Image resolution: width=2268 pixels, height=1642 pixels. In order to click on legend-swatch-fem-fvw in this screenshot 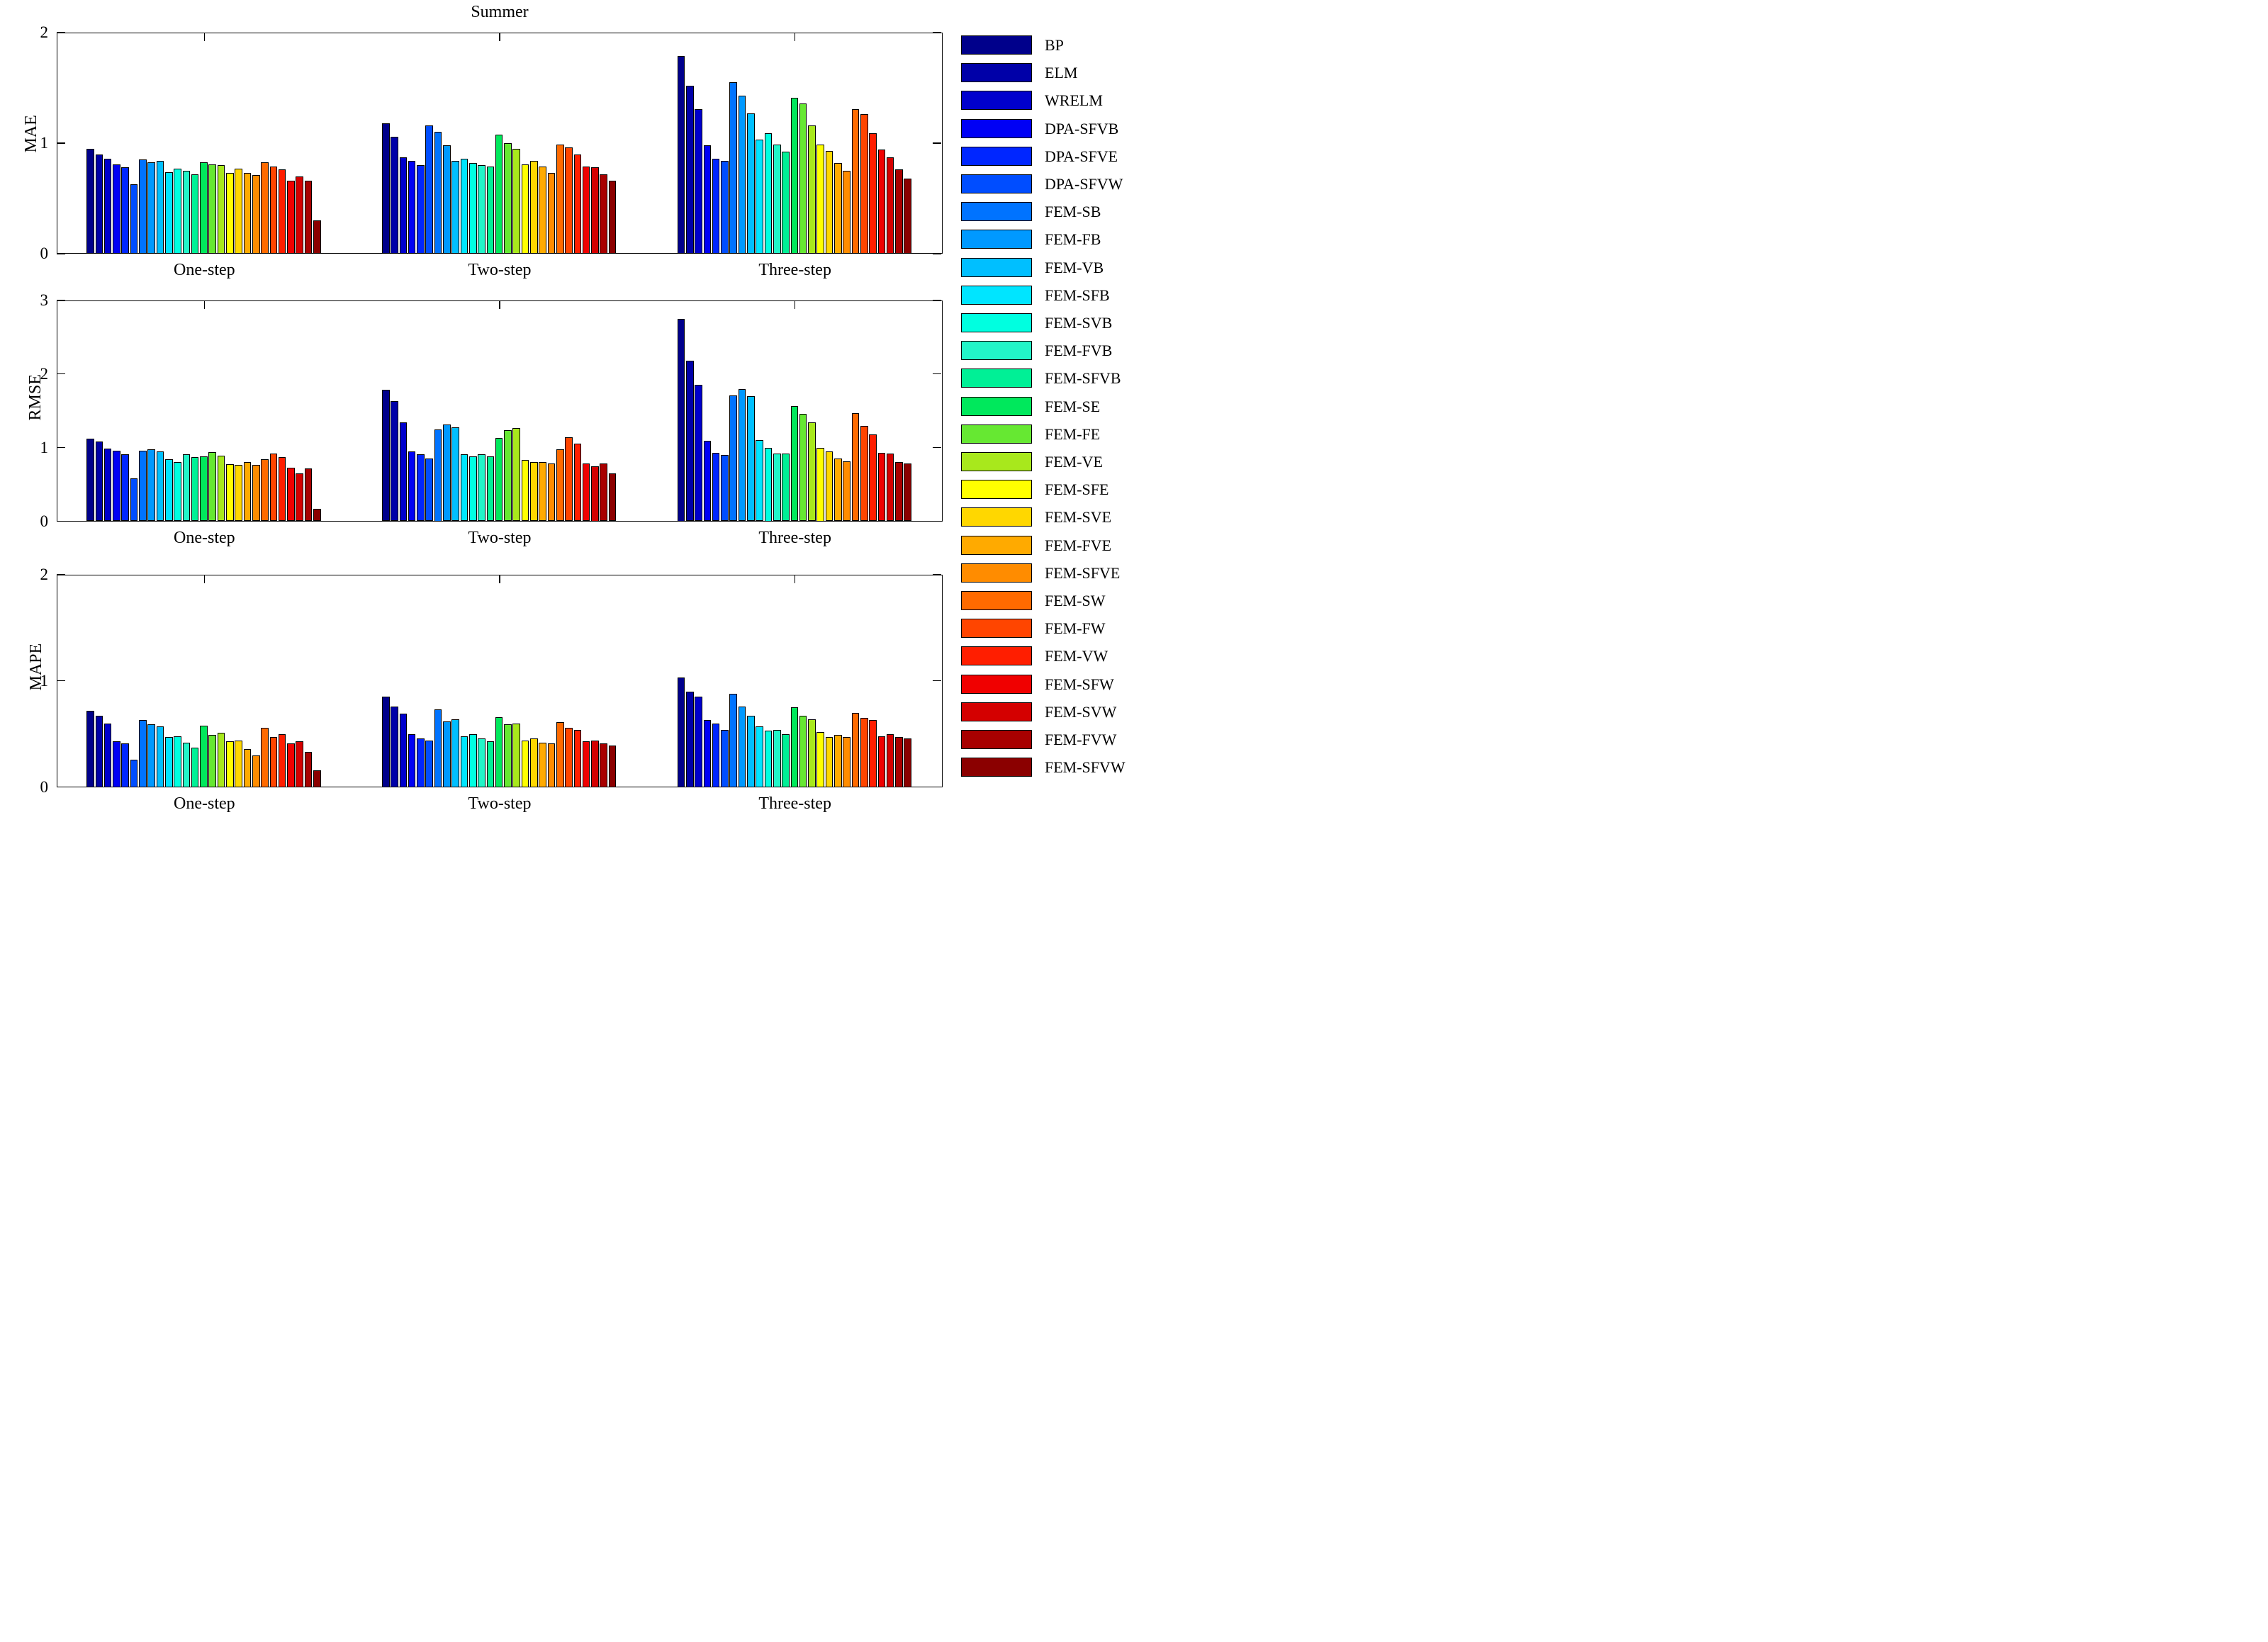, I will do `click(996, 739)`.